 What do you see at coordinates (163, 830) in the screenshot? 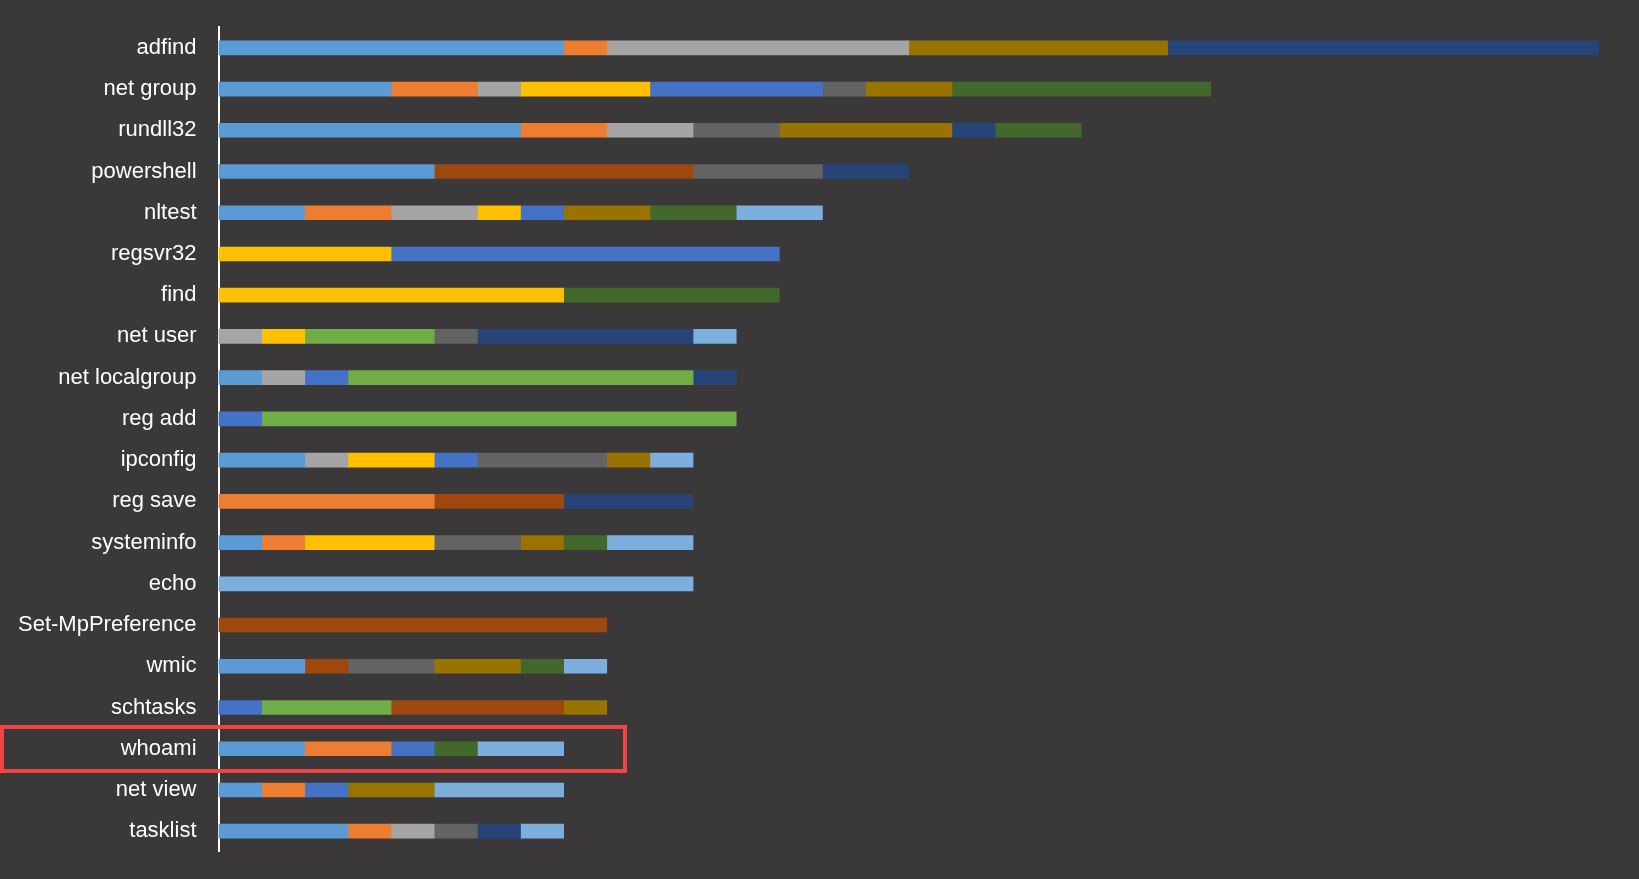
I see `y-tick-label: tasklist` at bounding box center [163, 830].